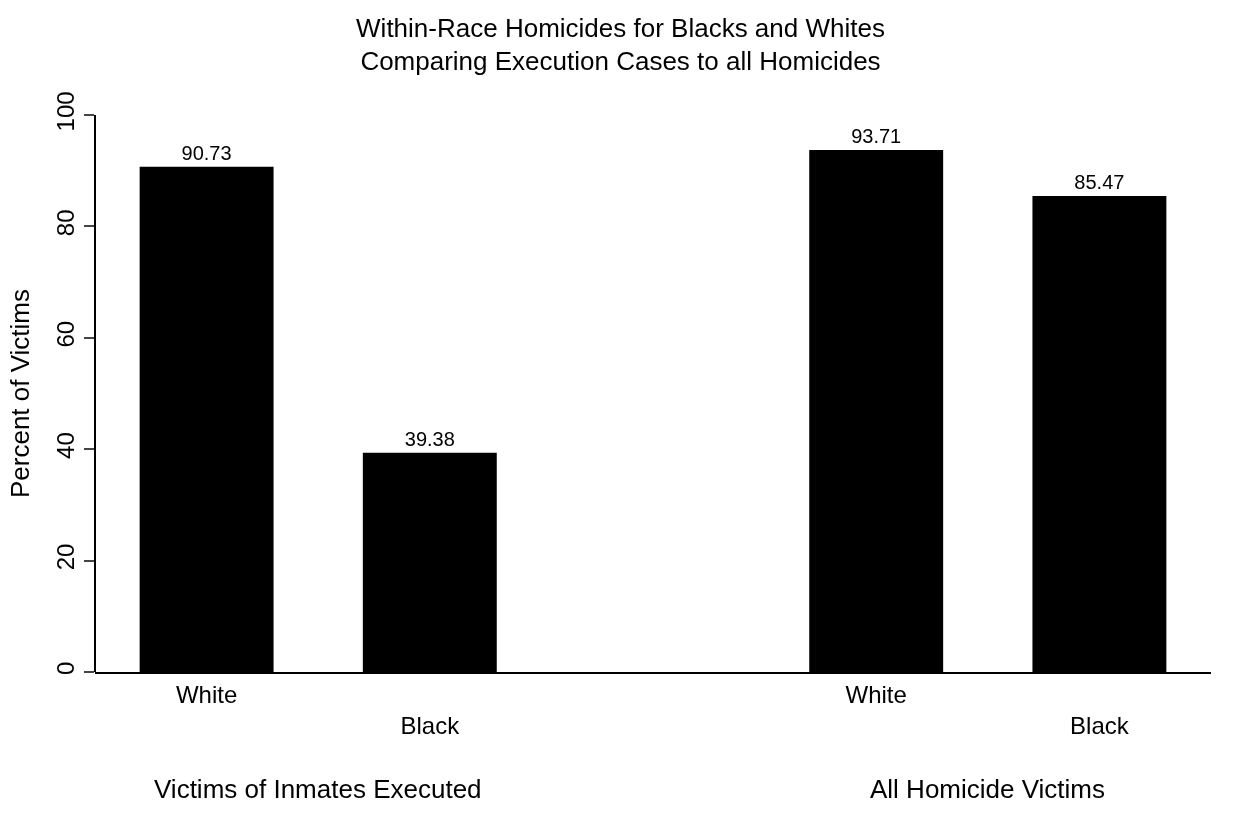 Image resolution: width=1241 pixels, height=813 pixels. What do you see at coordinates (206, 152) in the screenshot?
I see `data-label: 90.73` at bounding box center [206, 152].